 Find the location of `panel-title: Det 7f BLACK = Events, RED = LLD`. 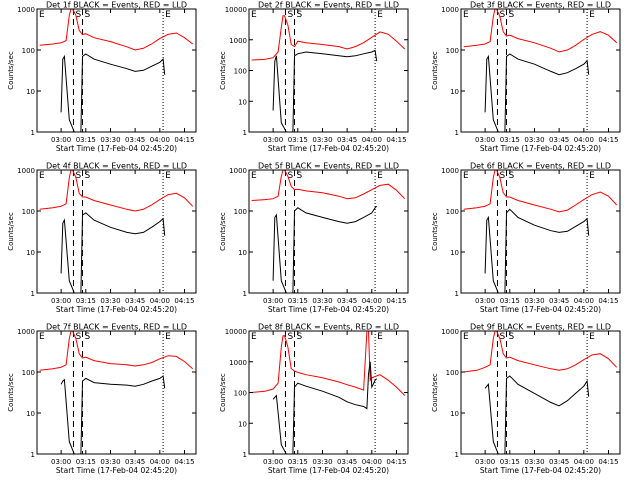

panel-title: Det 7f BLACK = Events, RED = LLD is located at coordinates (116, 327).